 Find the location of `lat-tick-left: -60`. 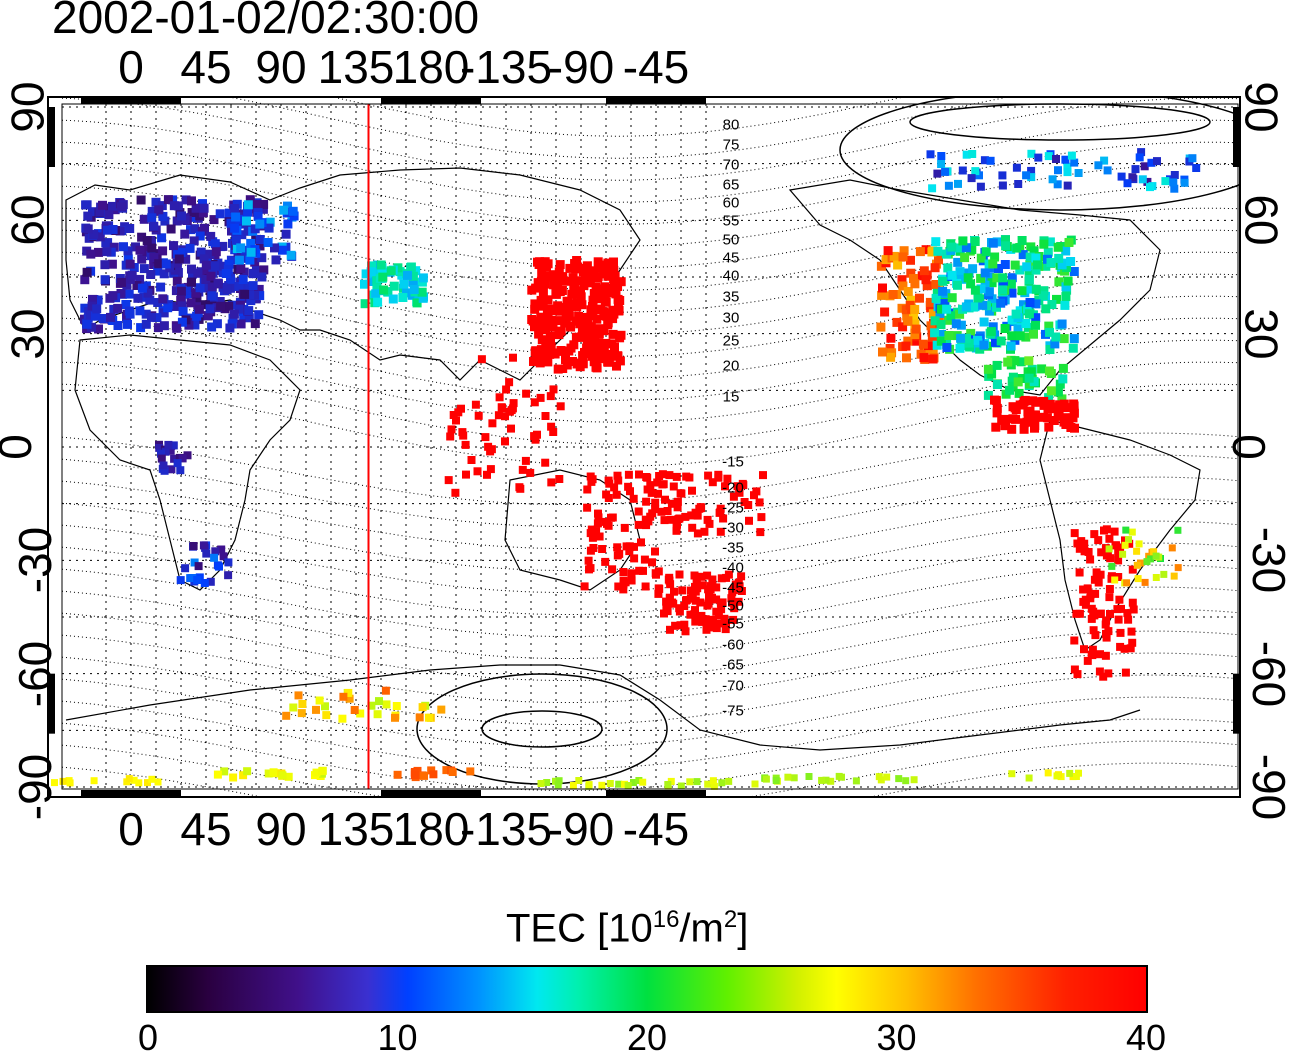

lat-tick-left: -60 is located at coordinates (35, 673).